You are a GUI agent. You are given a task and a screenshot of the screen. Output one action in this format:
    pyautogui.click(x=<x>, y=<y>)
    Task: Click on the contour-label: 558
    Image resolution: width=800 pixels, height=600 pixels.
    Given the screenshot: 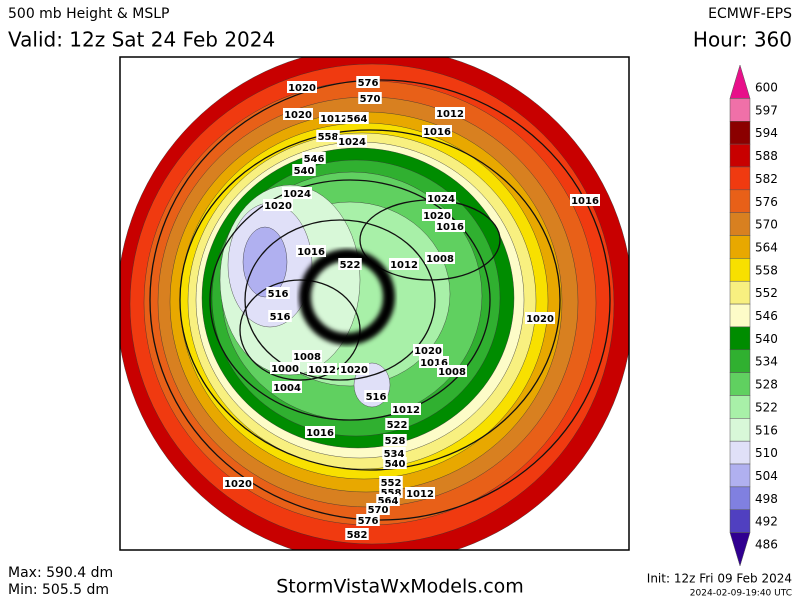 What is the action you would take?
    pyautogui.click(x=328, y=137)
    